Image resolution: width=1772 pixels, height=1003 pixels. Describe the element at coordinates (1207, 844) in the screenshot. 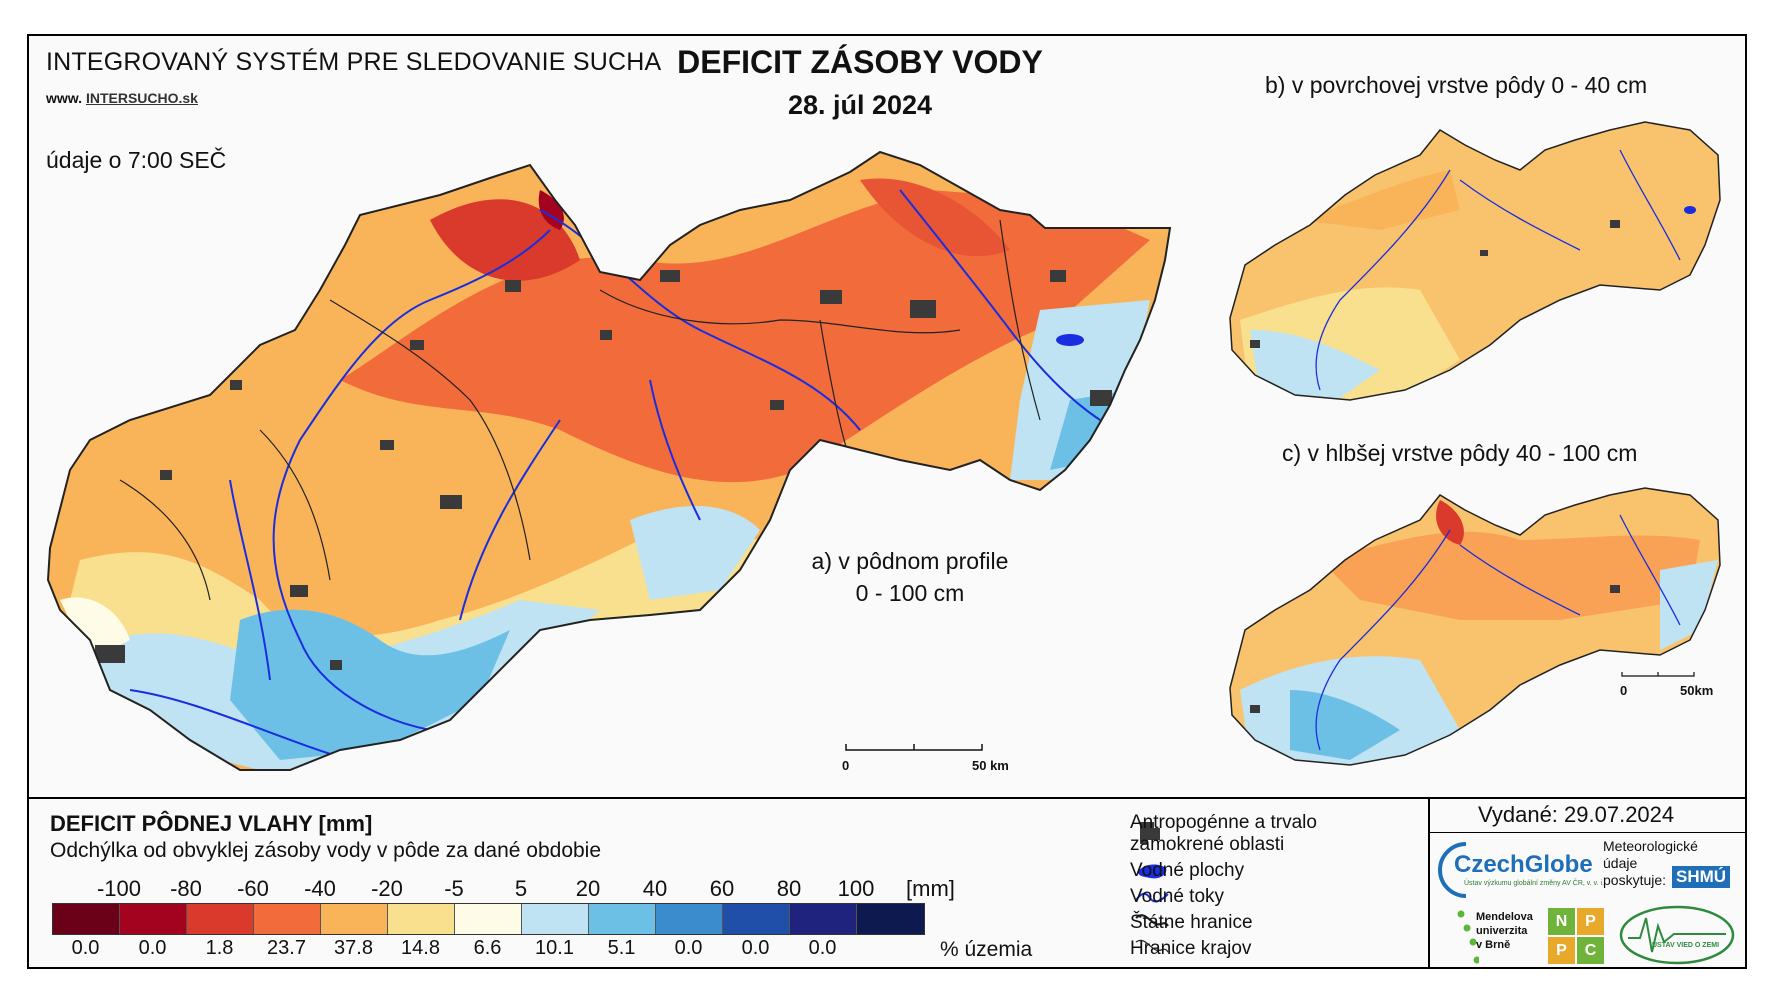

I see `legend-urban-line2: zamokrené oblasti` at that location.